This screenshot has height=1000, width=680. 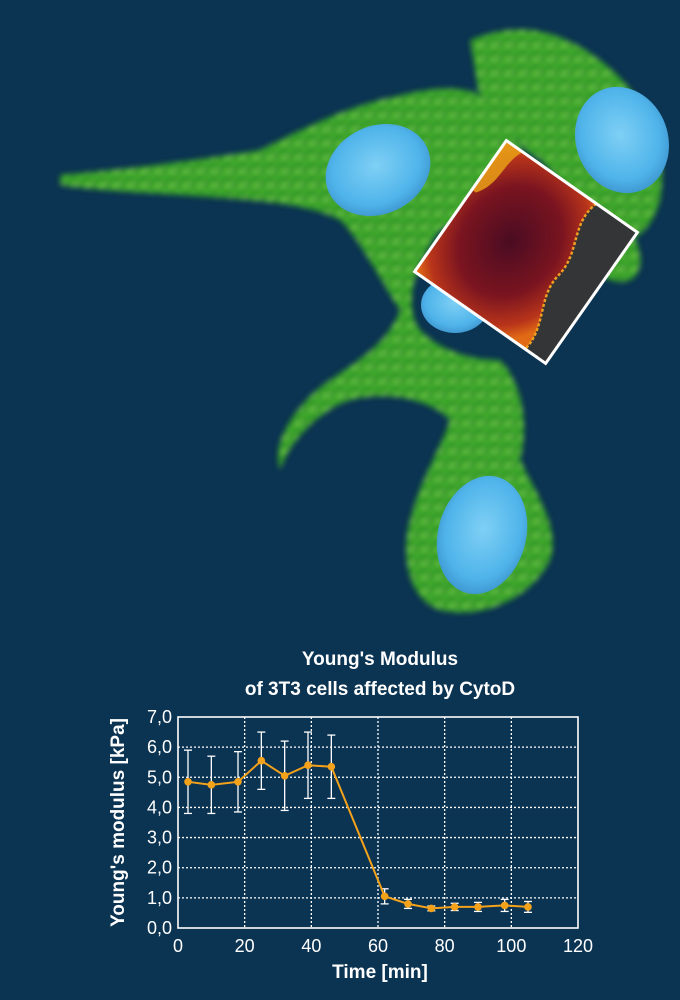 I want to click on x-tick-label: 40, so click(x=311, y=946).